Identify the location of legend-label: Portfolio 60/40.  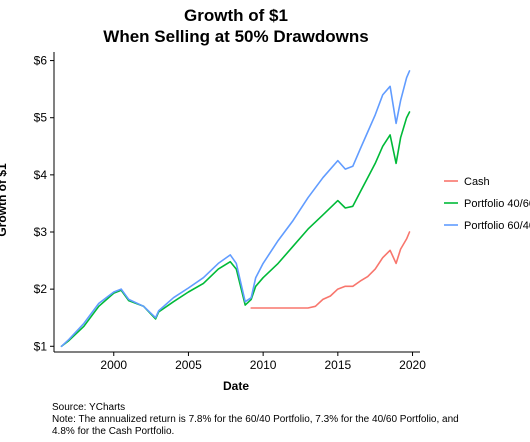
(497, 226).